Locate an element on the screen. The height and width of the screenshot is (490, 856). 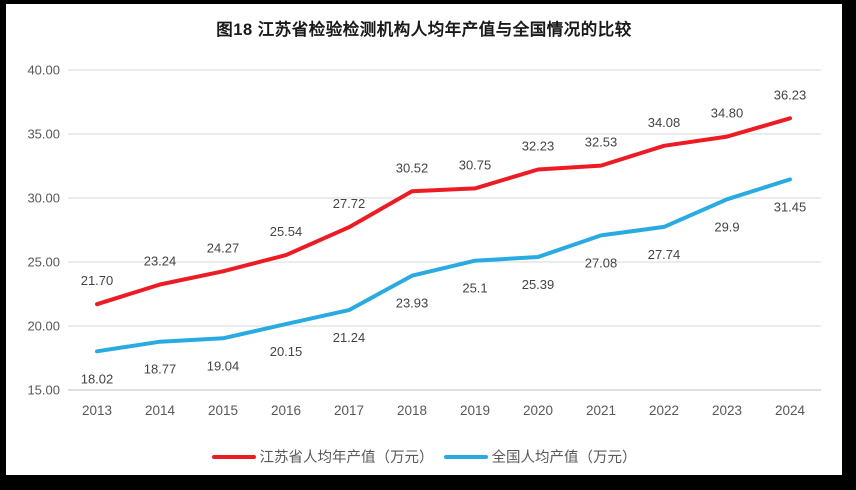
legend-item-national: 全国人均产值（万元） is located at coordinates (540, 456).